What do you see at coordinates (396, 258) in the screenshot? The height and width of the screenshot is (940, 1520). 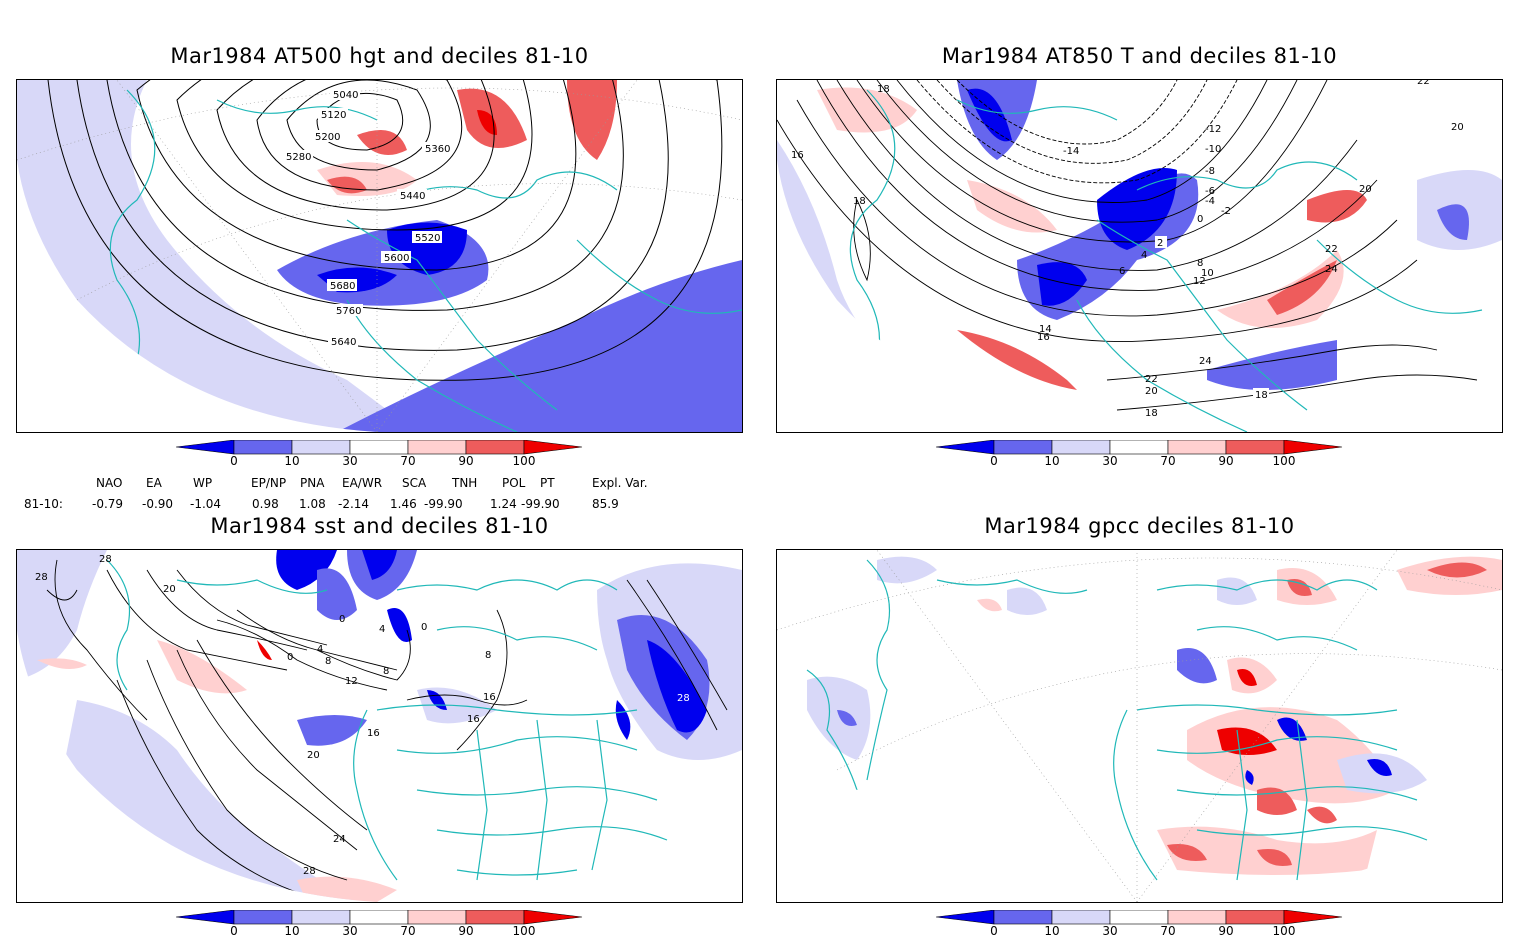 I see `contour-label: 5600` at bounding box center [396, 258].